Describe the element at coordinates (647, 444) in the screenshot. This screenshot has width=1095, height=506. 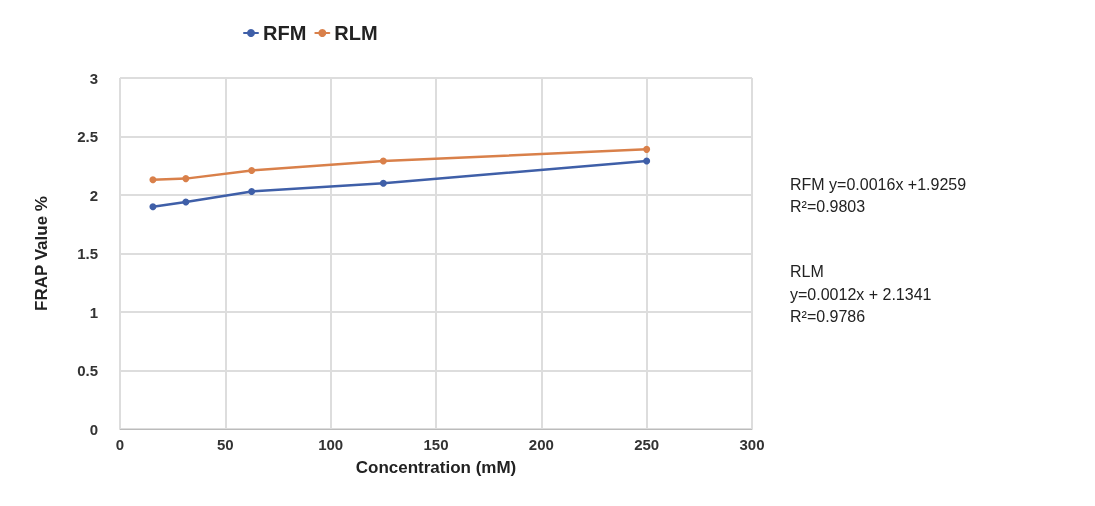
I see `x-tick-label: 250` at that location.